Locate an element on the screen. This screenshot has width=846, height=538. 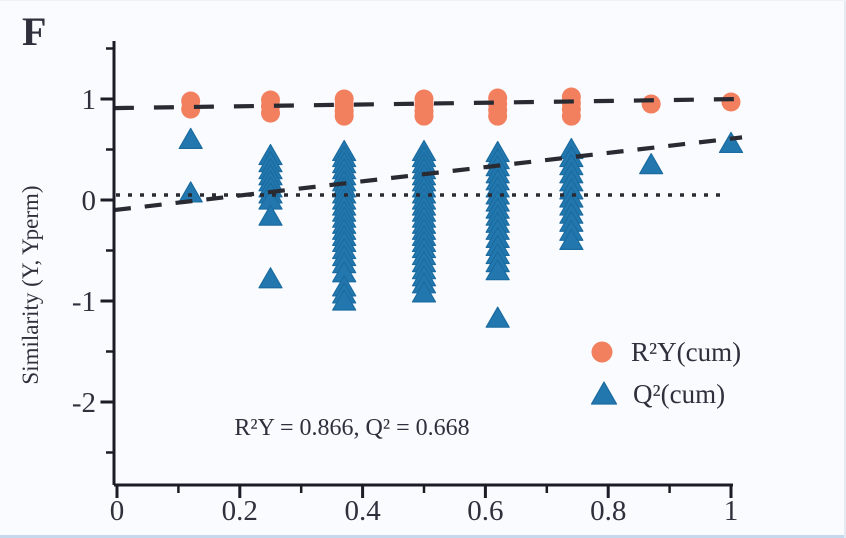
x-tick-label: 1 is located at coordinates (731, 511).